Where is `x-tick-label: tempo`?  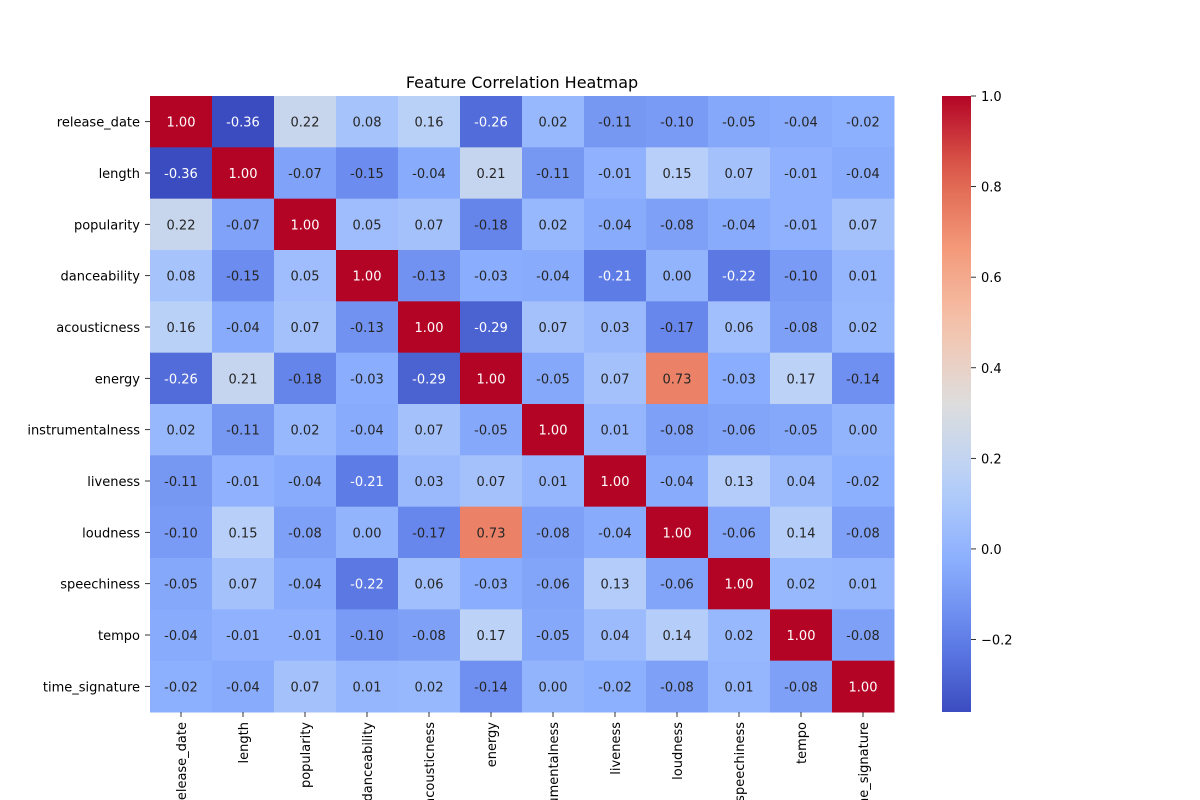 x-tick-label: tempo is located at coordinates (802, 743).